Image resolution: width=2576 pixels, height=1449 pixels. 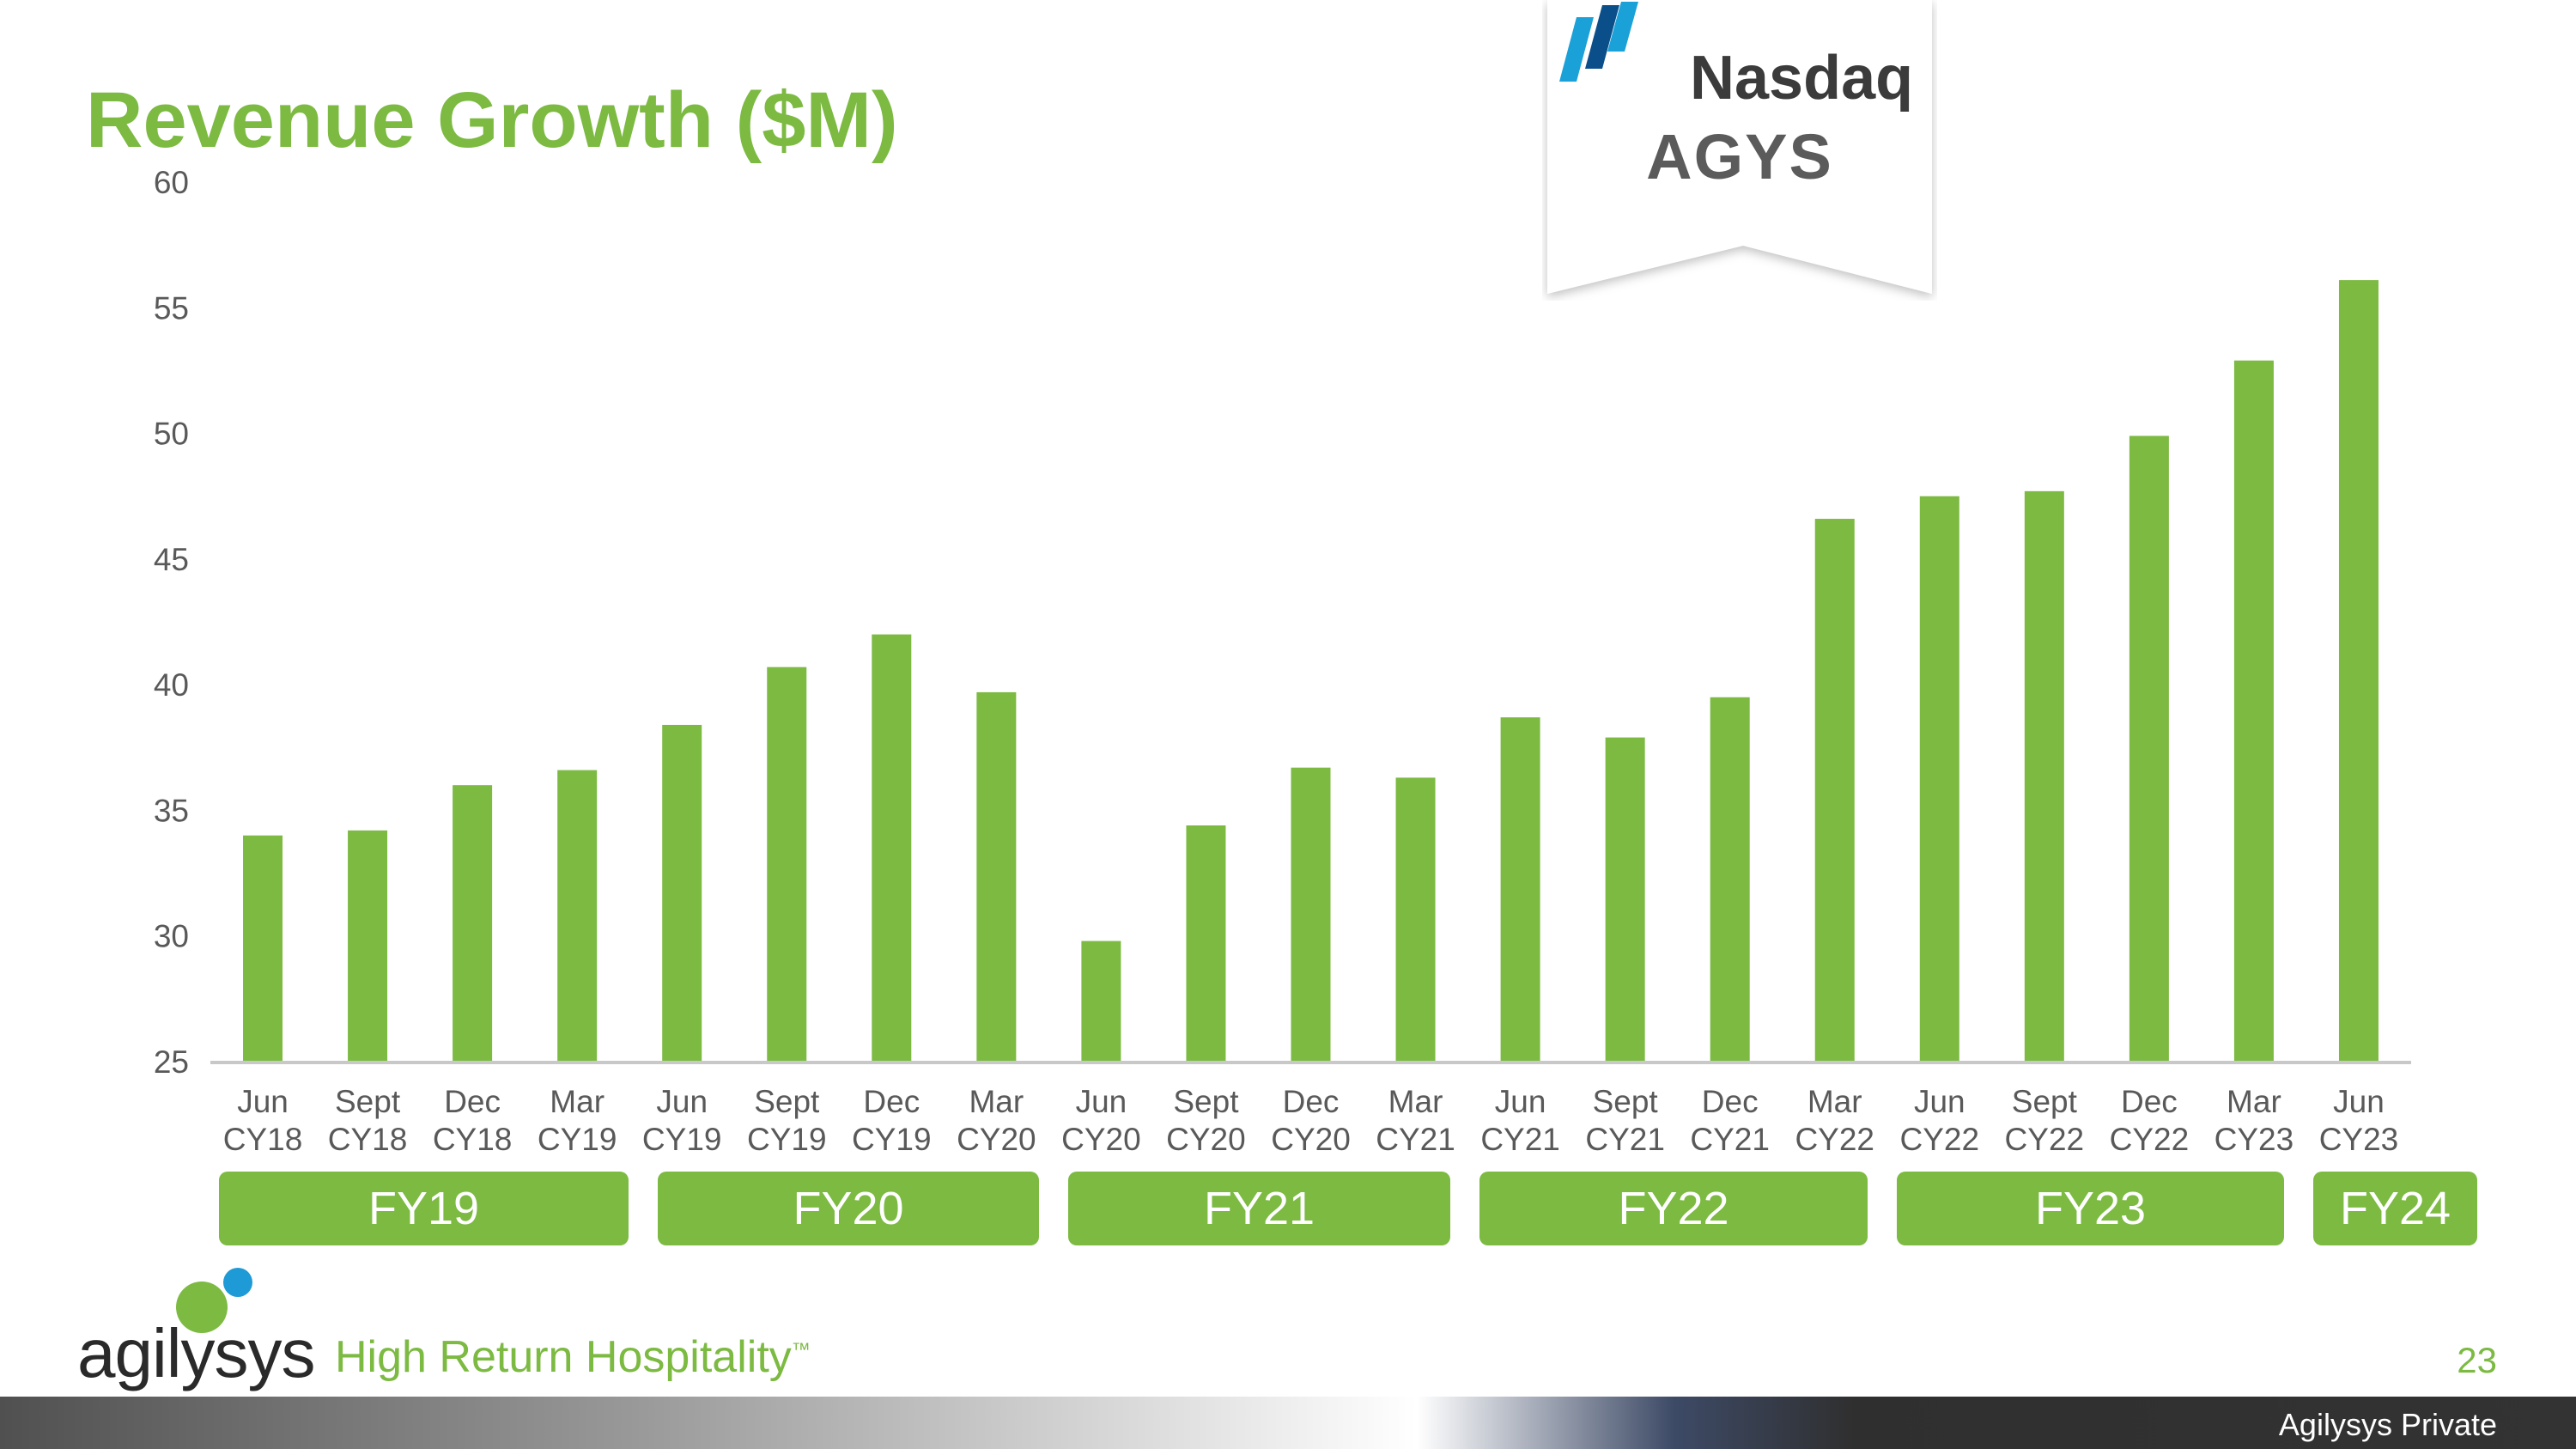 I want to click on y-tick-label: 45, so click(x=171, y=559).